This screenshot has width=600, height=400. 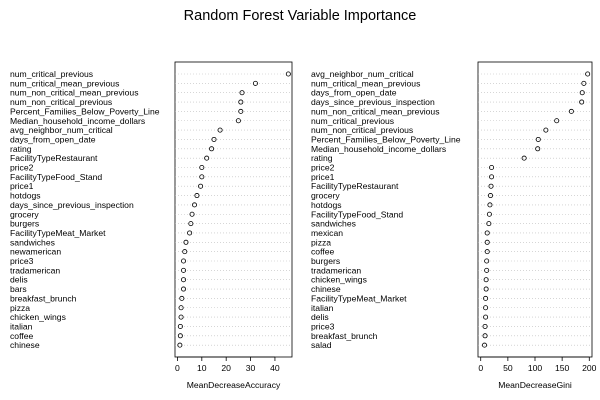 What do you see at coordinates (275, 368) in the screenshot?
I see `x-tick-label: 40` at bounding box center [275, 368].